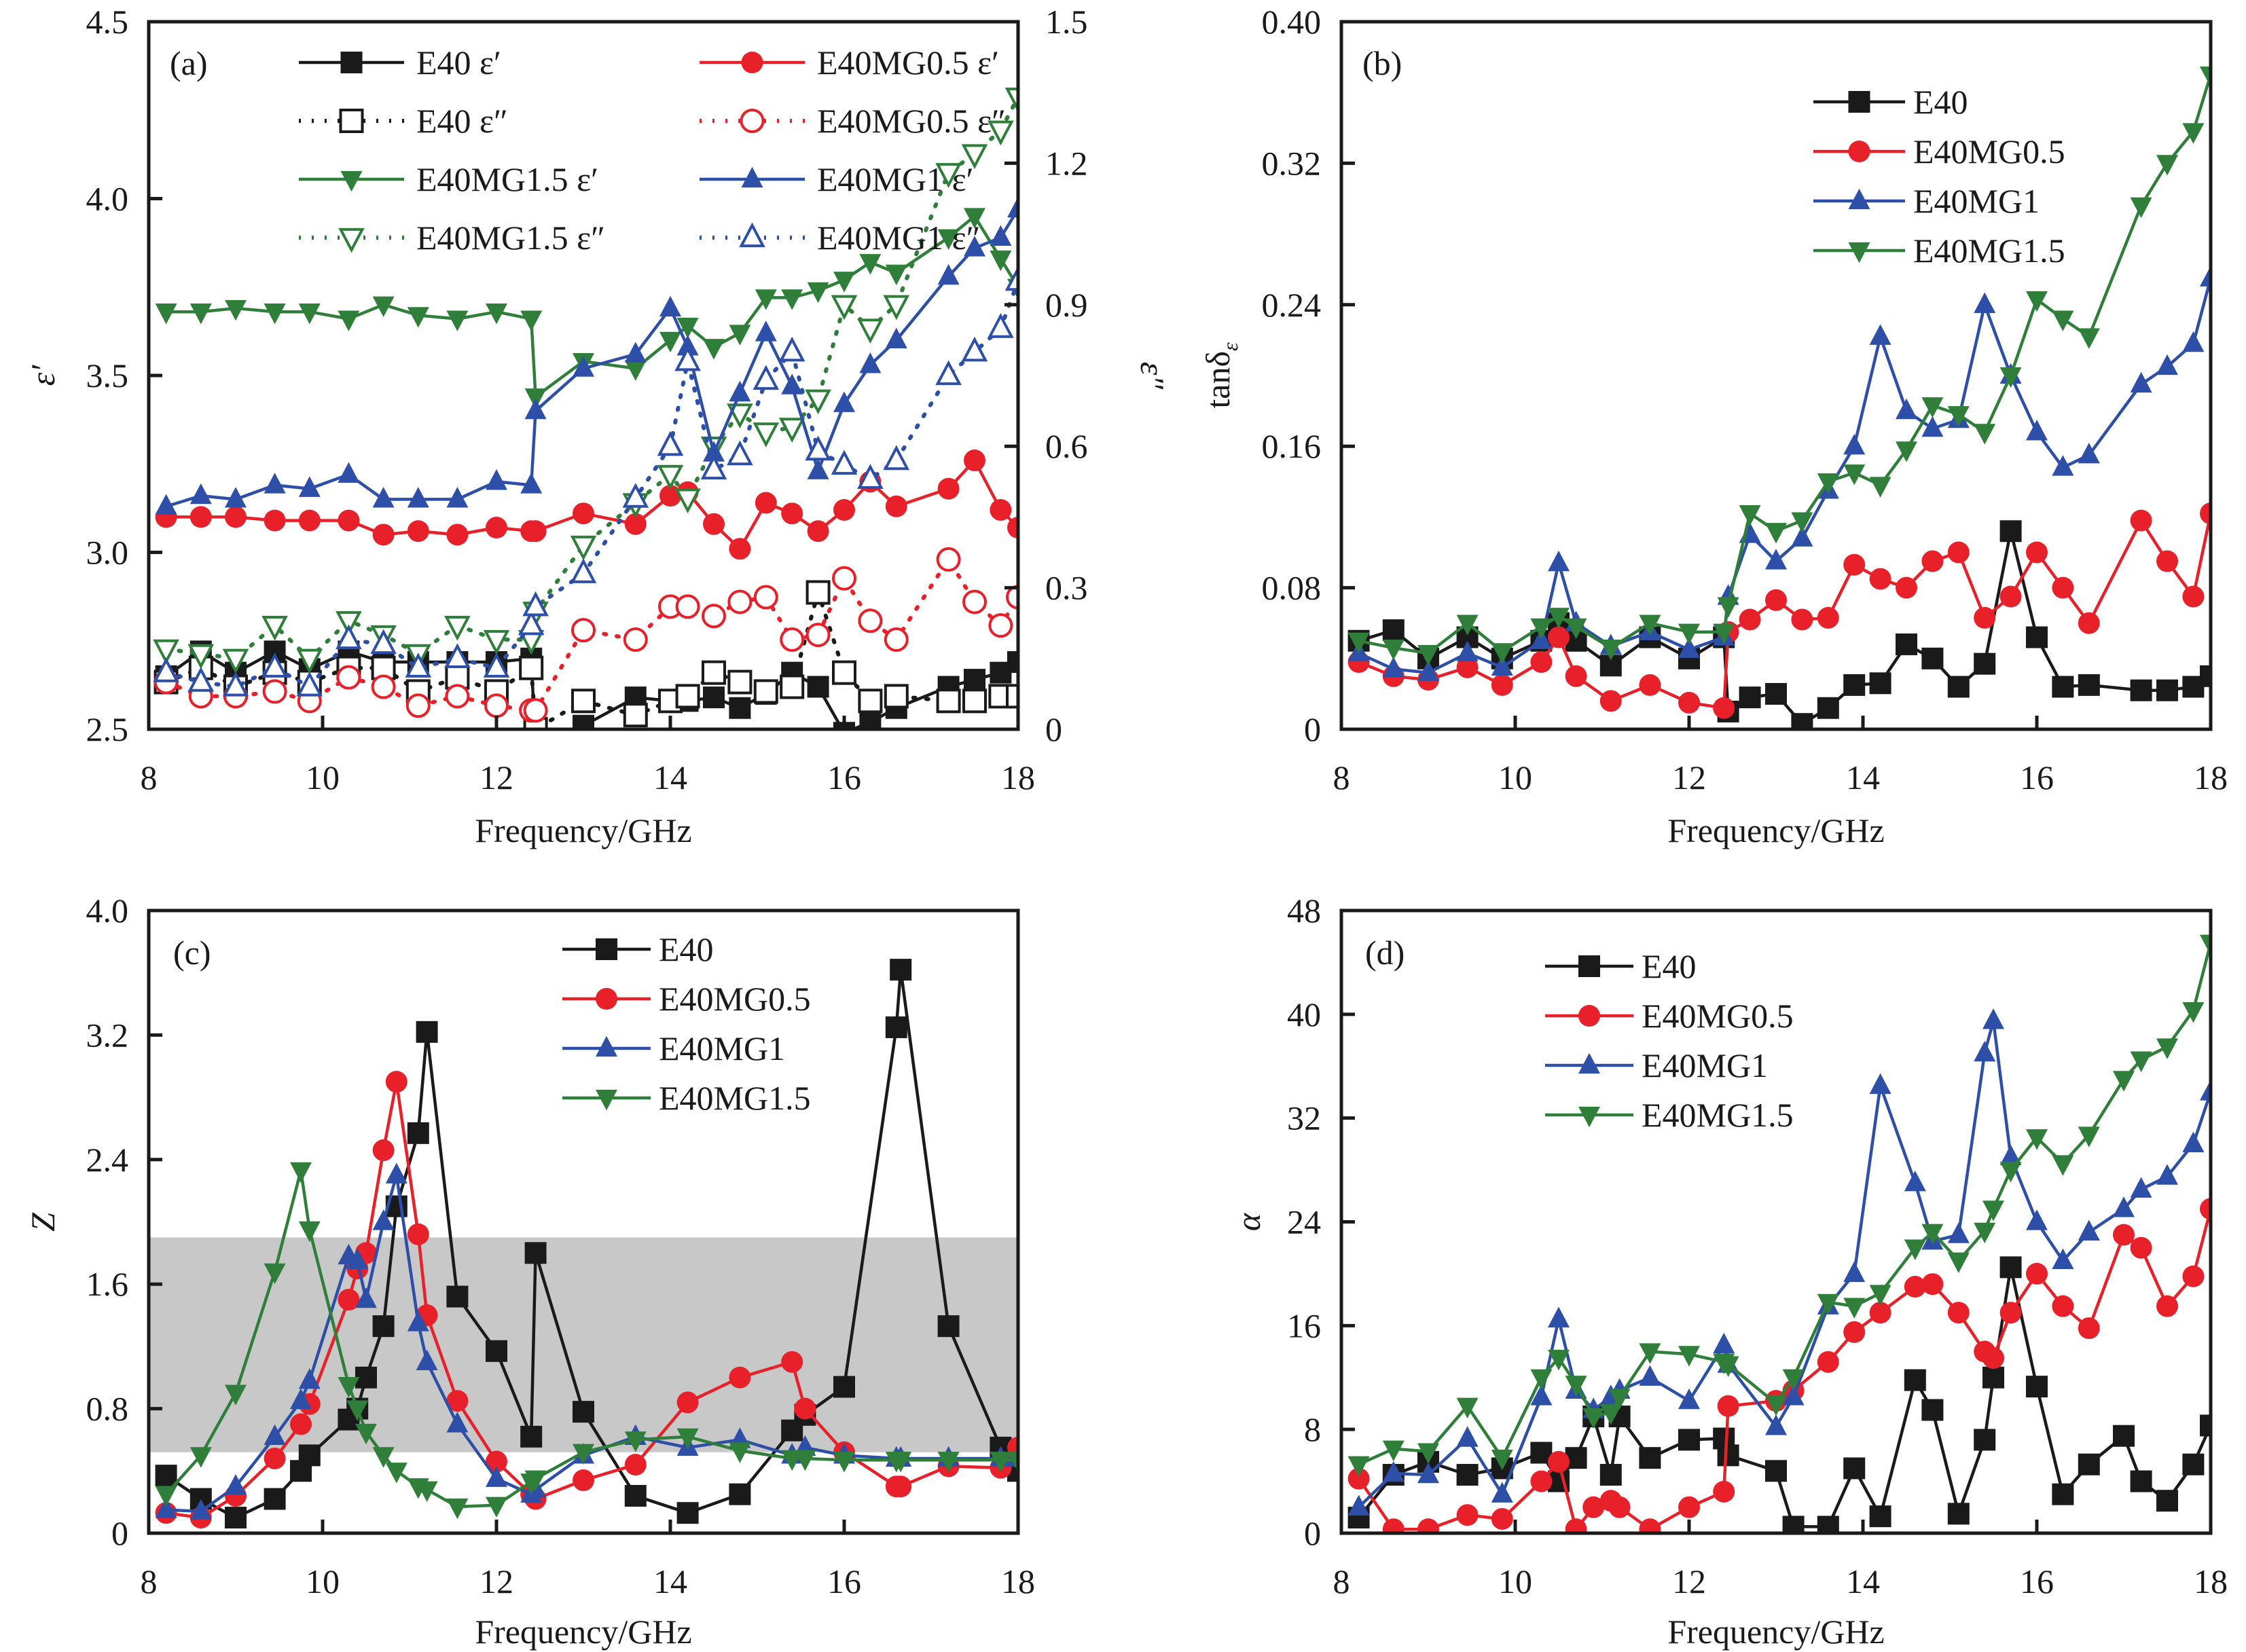  What do you see at coordinates (1515, 1581) in the screenshot?
I see `x-tick-label: 10` at bounding box center [1515, 1581].